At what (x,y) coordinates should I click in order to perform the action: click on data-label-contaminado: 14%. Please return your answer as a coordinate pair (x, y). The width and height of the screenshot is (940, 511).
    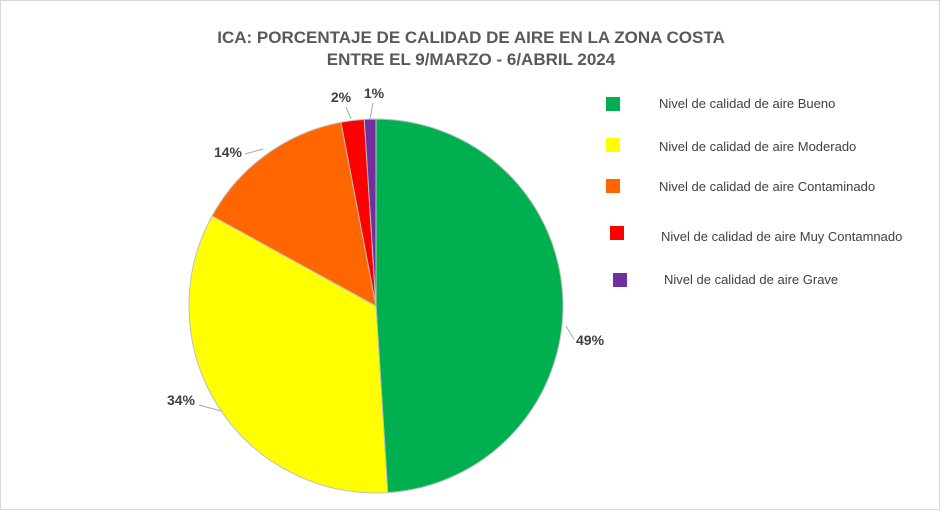
    Looking at the image, I should click on (228, 152).